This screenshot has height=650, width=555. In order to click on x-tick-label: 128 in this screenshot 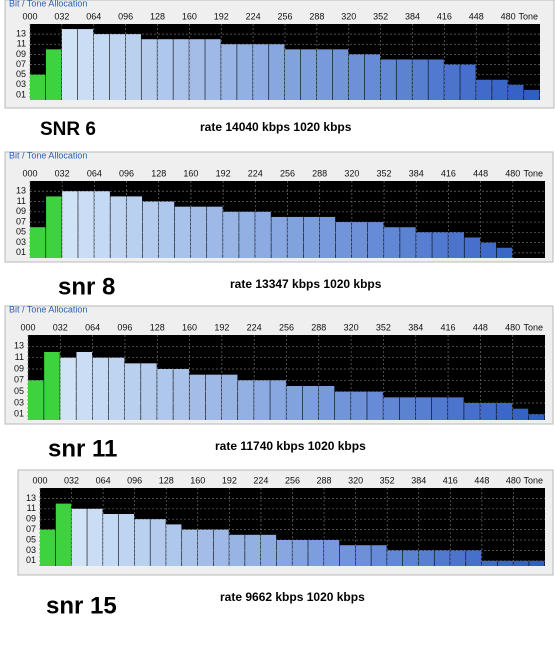, I will do `click(157, 16)`.